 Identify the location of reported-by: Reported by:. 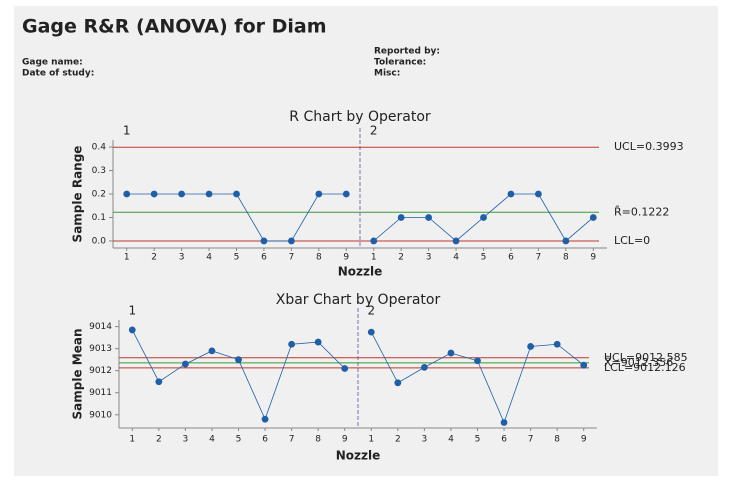
(407, 52).